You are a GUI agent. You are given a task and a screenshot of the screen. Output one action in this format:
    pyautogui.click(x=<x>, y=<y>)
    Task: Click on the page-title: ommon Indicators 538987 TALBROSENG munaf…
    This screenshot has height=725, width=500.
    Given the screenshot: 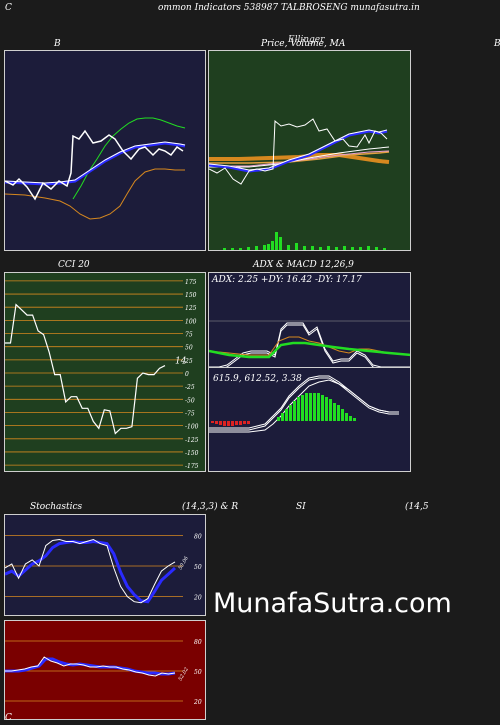 What is the action you would take?
    pyautogui.click(x=289, y=8)
    